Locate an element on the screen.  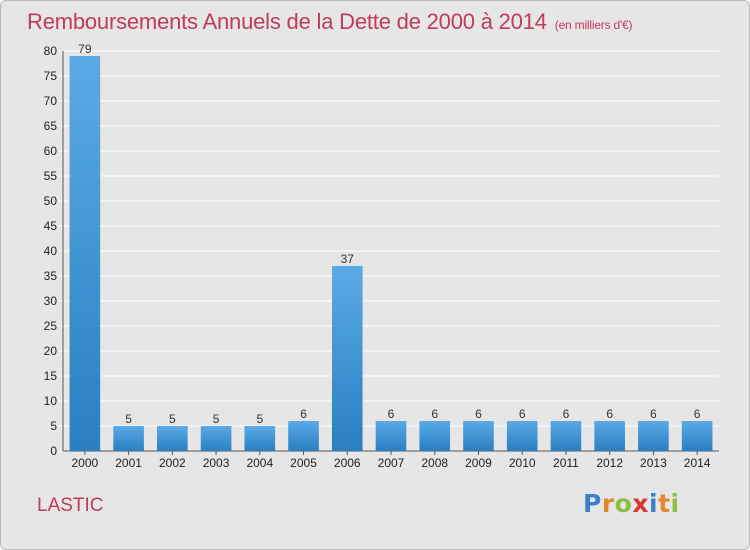
bar-value-label: 37 is located at coordinates (348, 259).